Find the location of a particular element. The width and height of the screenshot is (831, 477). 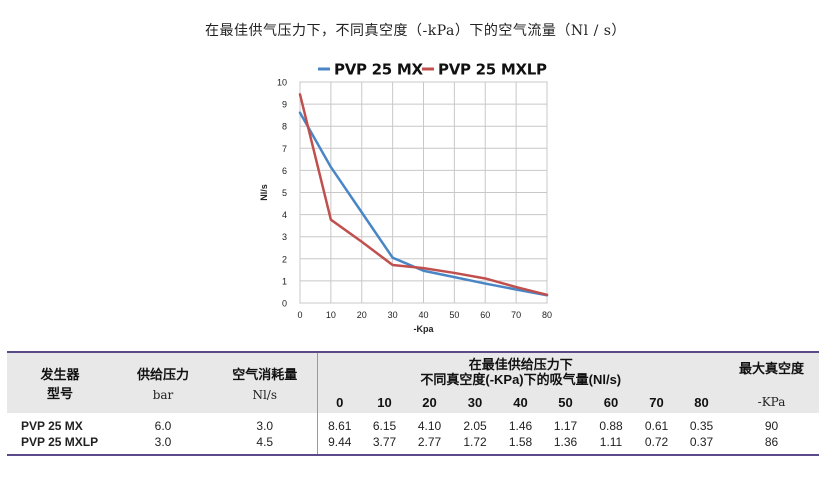

legend-label: PVP 25 MXLP is located at coordinates (492, 70).